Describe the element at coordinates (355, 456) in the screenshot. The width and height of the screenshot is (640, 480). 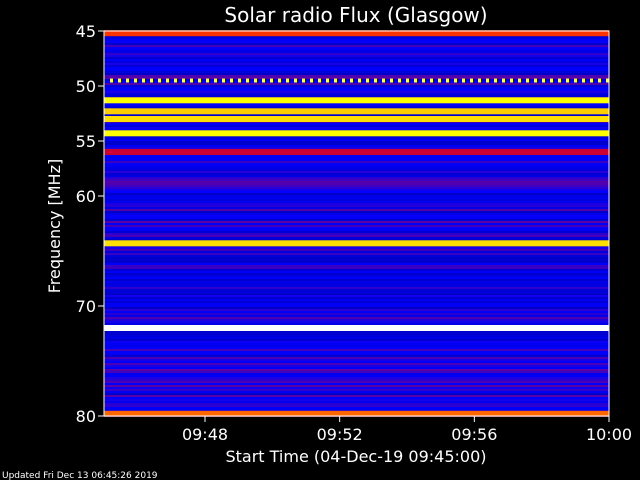
I see `x-axis-title: Start Time (04-Dec-19 09:45:00)` at that location.